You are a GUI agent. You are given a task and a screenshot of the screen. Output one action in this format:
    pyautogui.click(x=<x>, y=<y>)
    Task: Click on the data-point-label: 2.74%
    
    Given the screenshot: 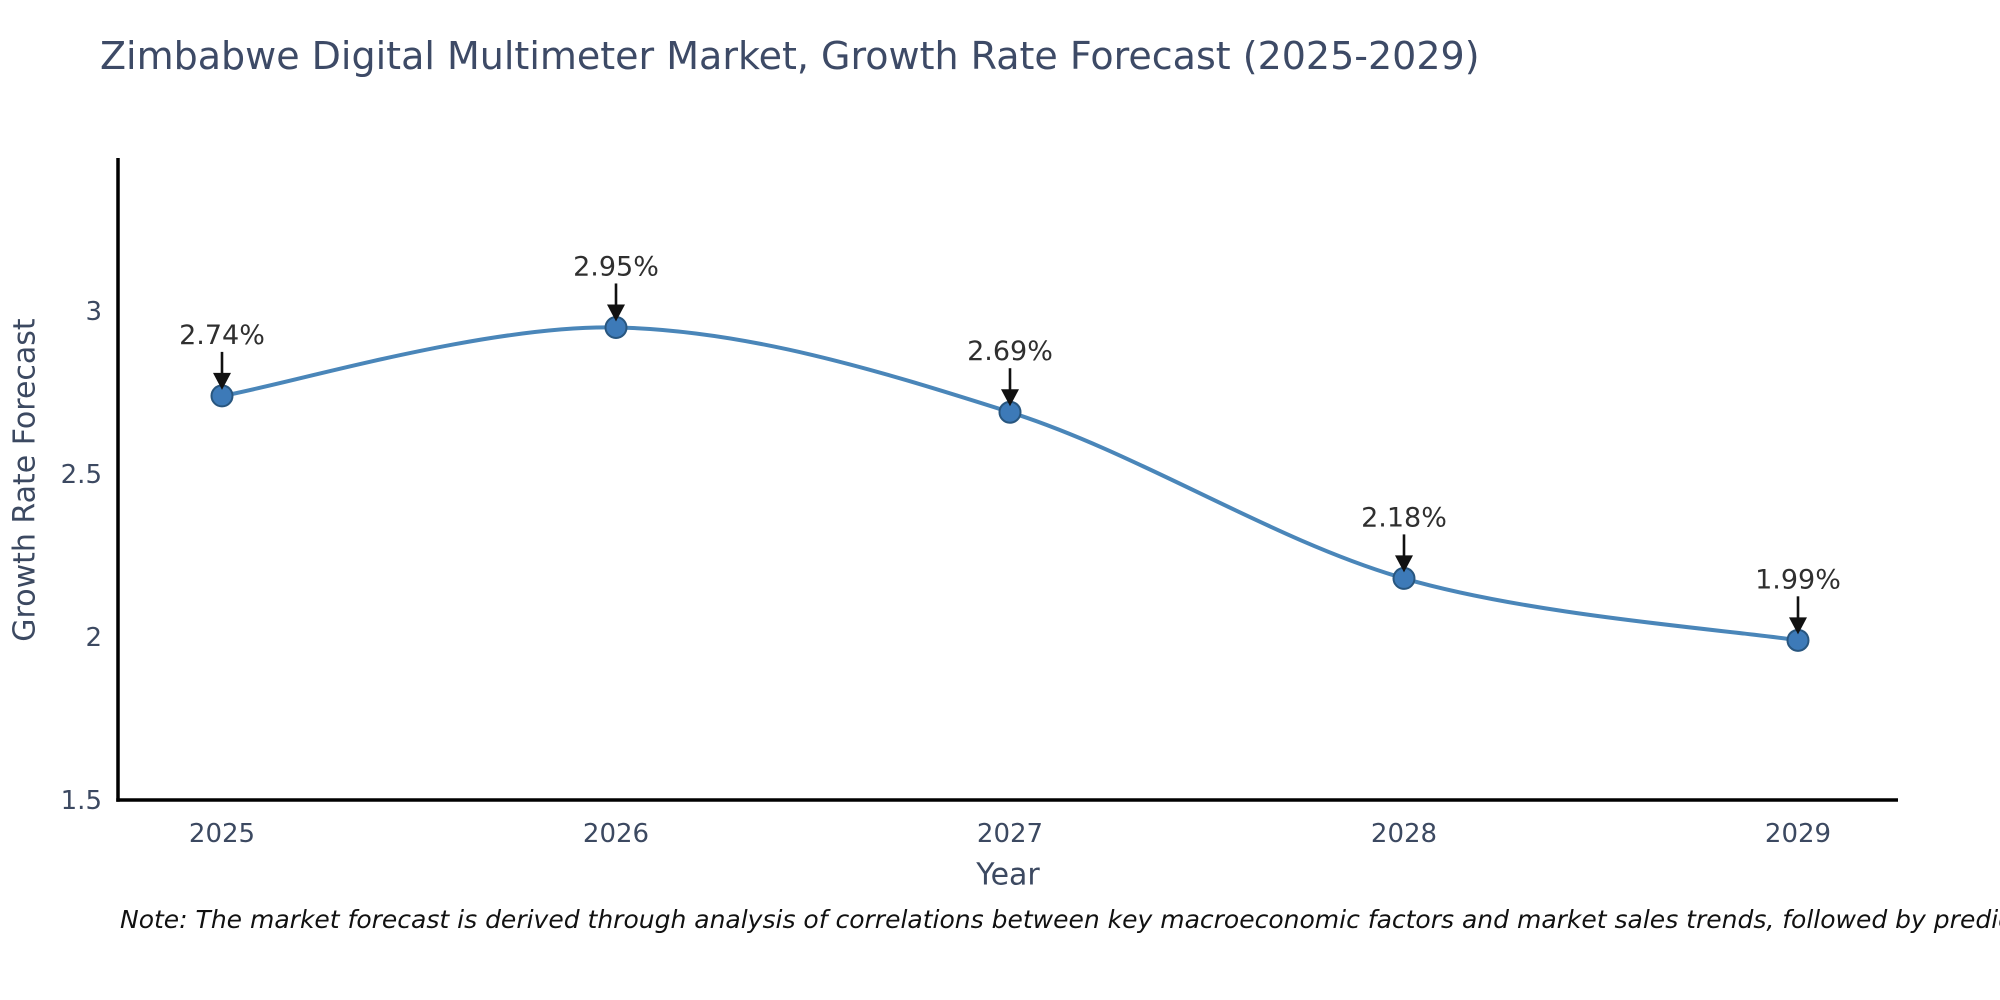 What is the action you would take?
    pyautogui.click(x=222, y=335)
    